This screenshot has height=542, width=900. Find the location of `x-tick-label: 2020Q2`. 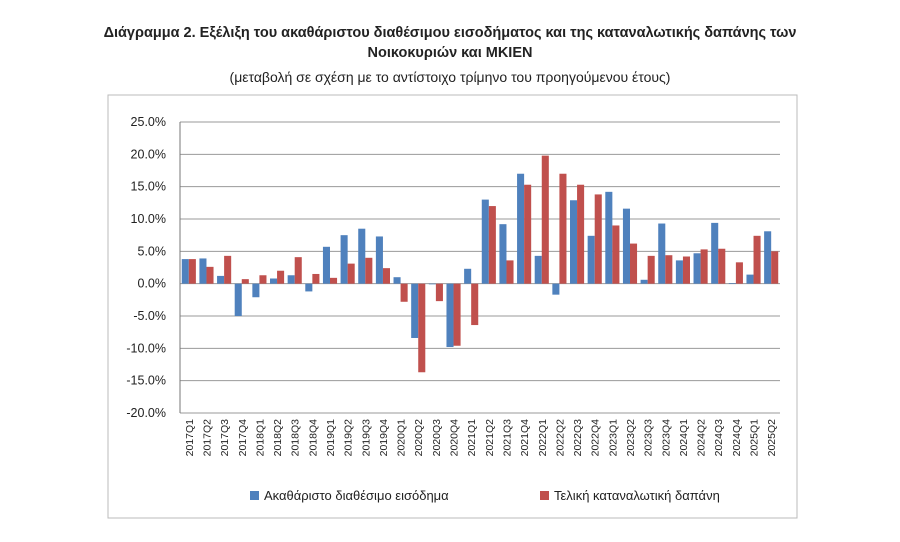

x-tick-label: 2020Q2 is located at coordinates (419, 438).